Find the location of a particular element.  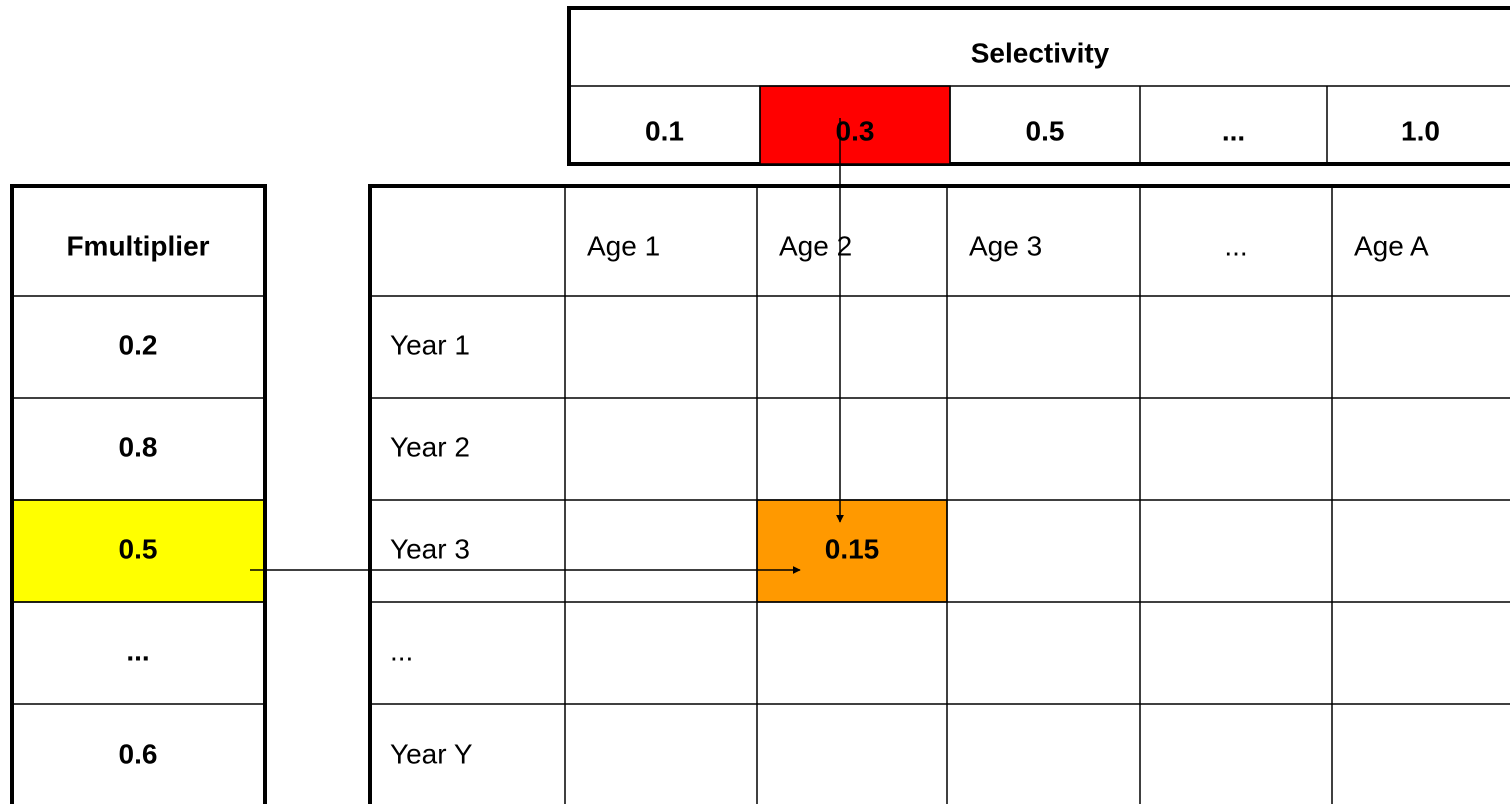

row-header: Year Y is located at coordinates (431, 753).